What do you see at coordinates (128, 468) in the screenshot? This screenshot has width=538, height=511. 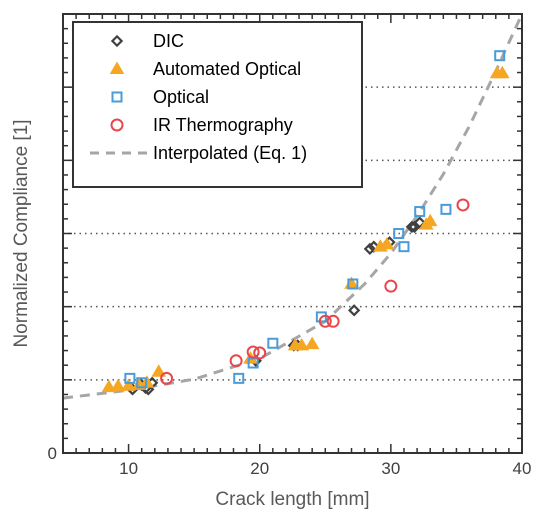 I see `x-tick-label: 10` at bounding box center [128, 468].